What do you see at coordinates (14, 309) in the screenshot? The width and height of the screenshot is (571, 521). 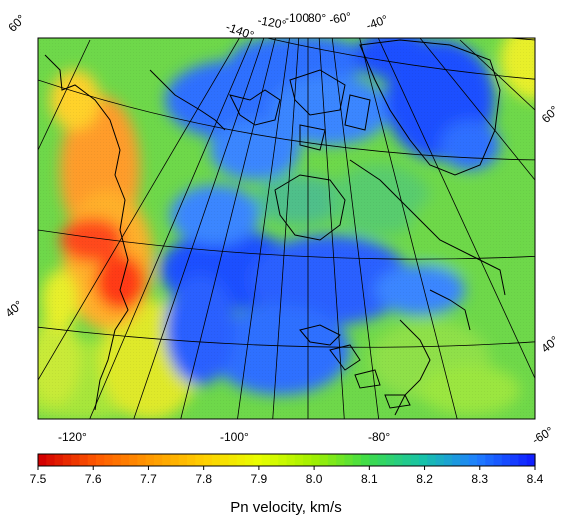 I see `lat-label-left: 40°` at bounding box center [14, 309].